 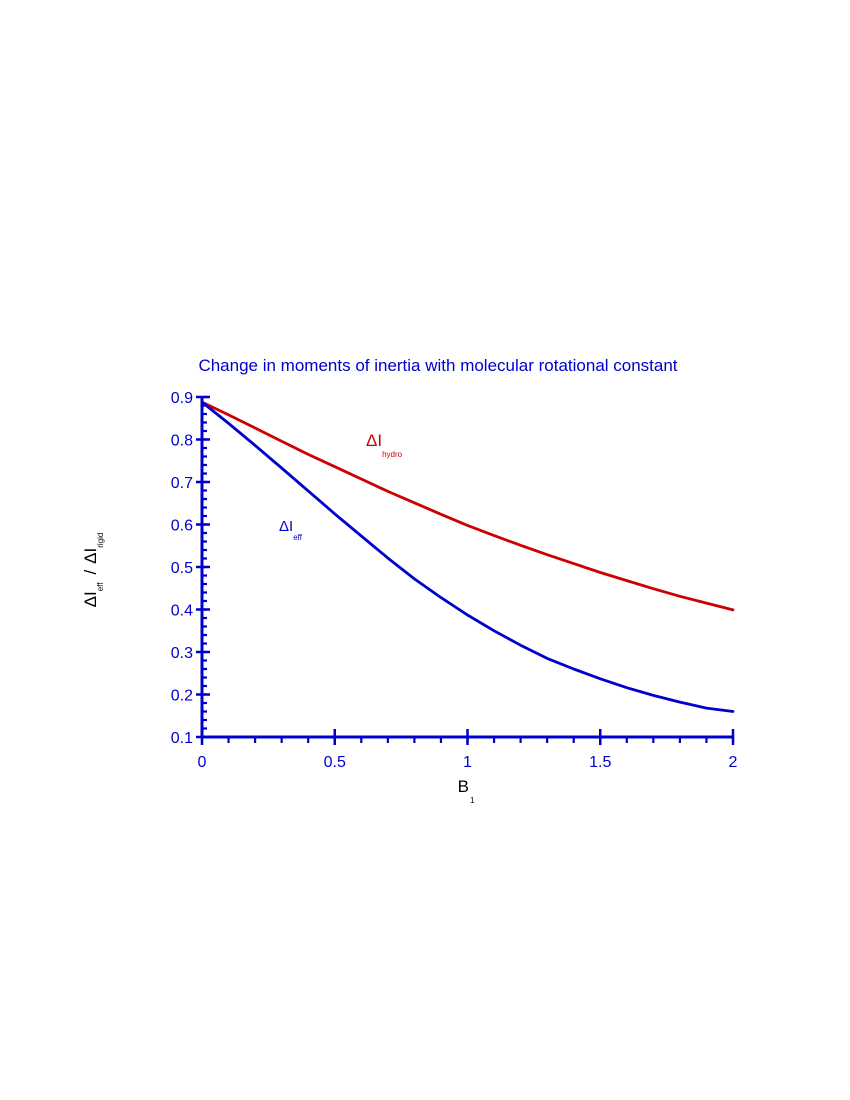 I want to click on y-axis-label-slash: /, so click(x=90, y=572).